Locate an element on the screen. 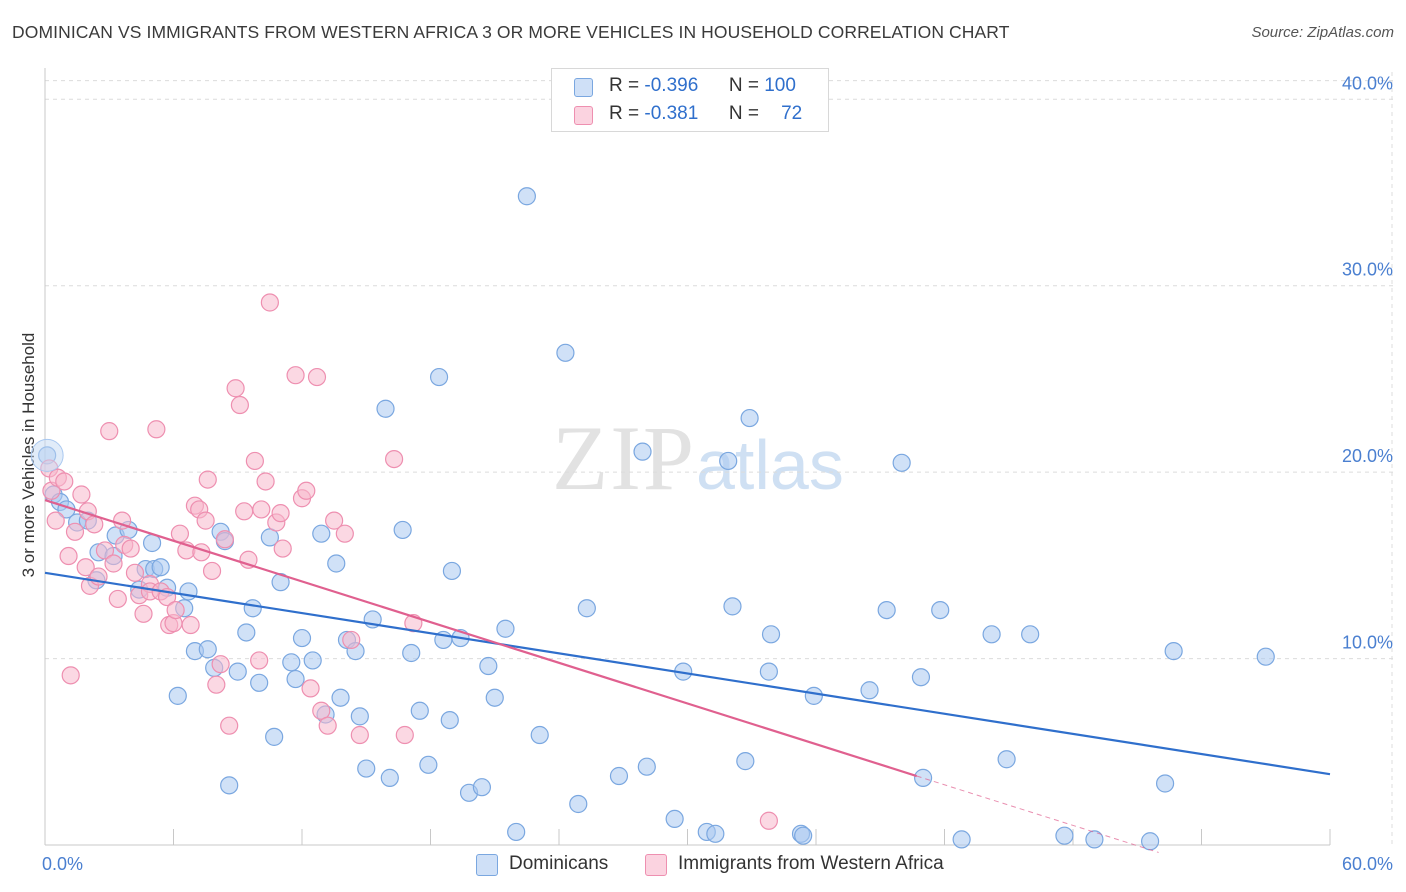 This screenshot has height=892, width=1406. source-credit: Source: ZipAtlas.com is located at coordinates (1322, 32).